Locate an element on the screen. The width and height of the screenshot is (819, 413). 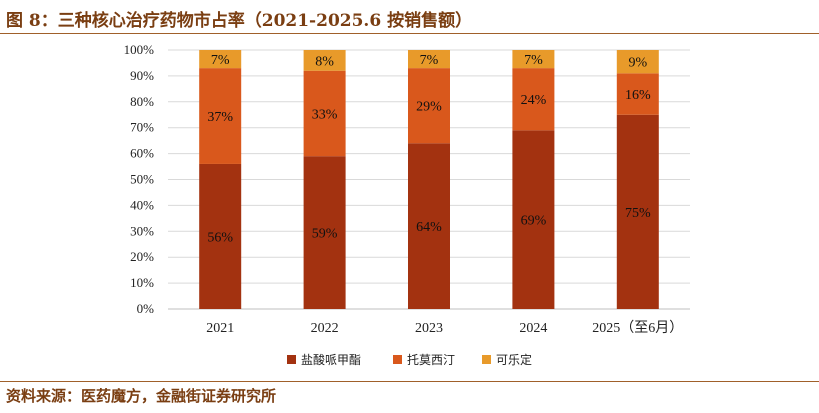
data-label: 75% is located at coordinates (638, 213).